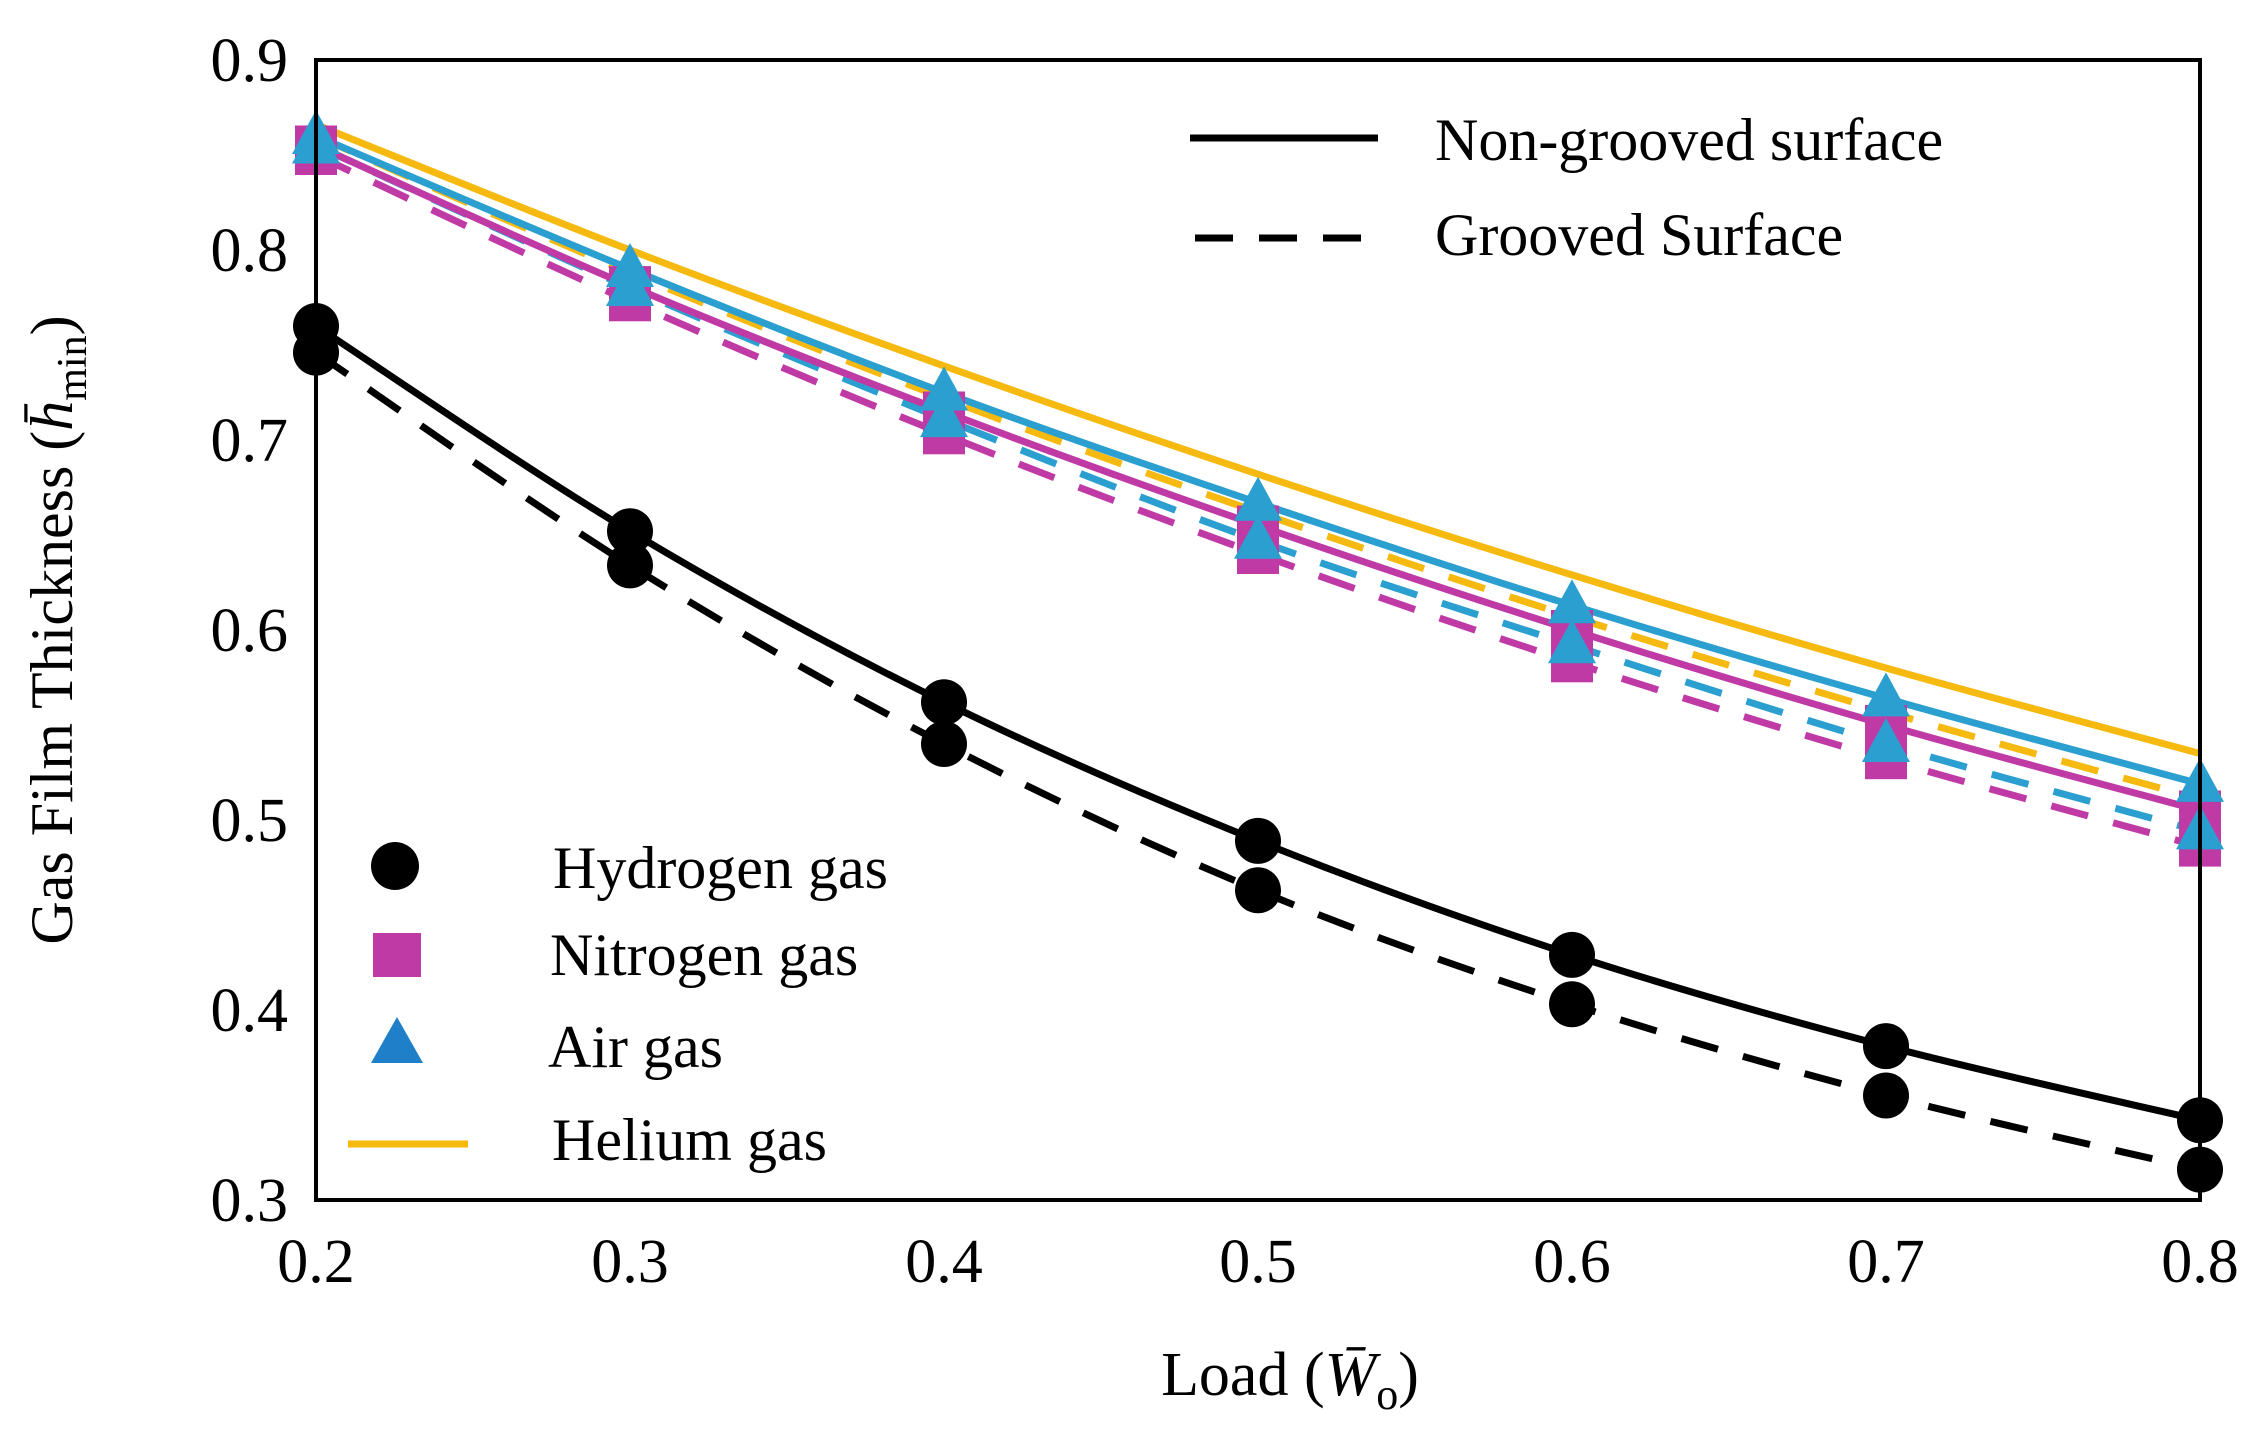  Describe the element at coordinates (944, 1262) in the screenshot. I see `x-tick-label: 0.4` at that location.